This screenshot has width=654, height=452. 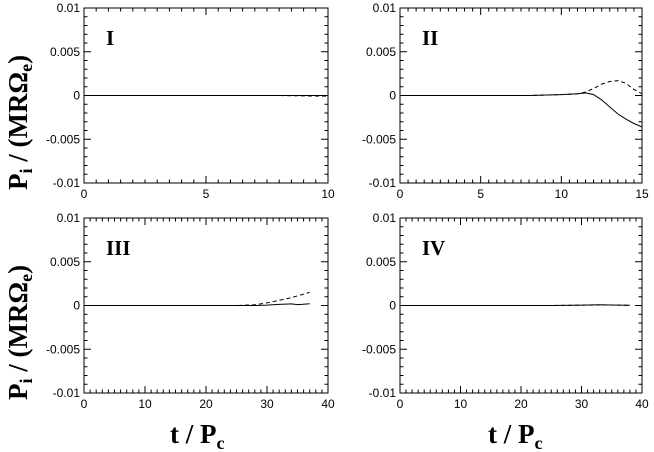 What do you see at coordinates (19, 122) in the screenshot?
I see `y-axis-title-top: Pi / (MRΩe)` at bounding box center [19, 122].